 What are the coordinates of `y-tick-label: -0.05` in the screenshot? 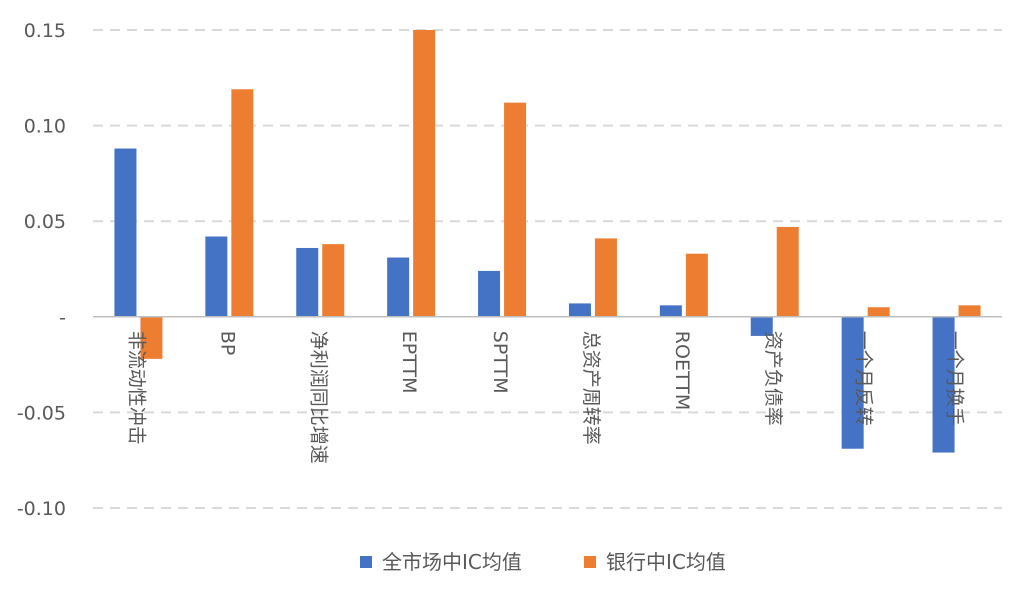 It's located at (41, 413).